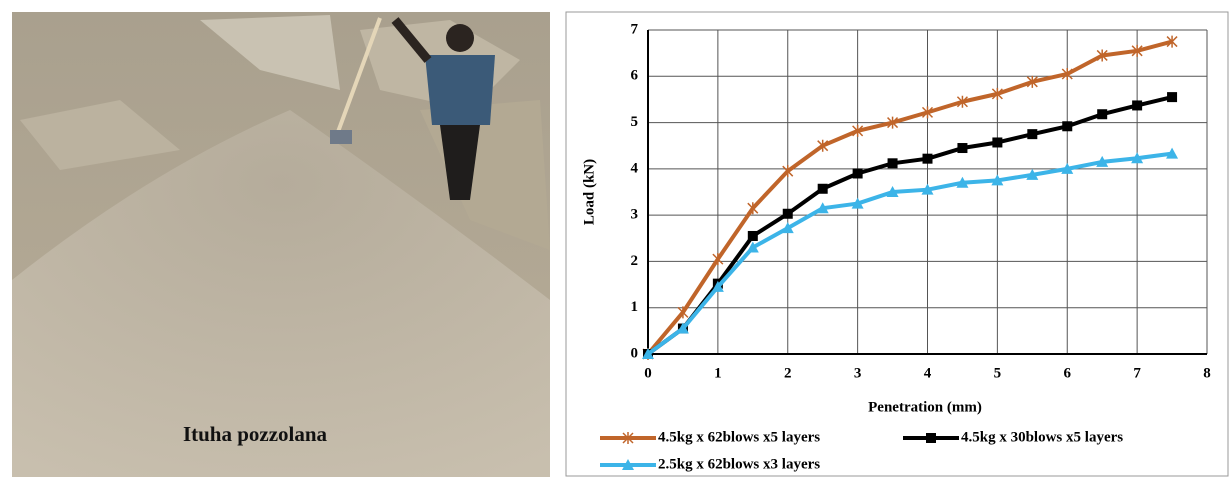 Image resolution: width=1230 pixels, height=482 pixels. Describe the element at coordinates (635, 168) in the screenshot. I see `y-tick-label: 4` at that location.